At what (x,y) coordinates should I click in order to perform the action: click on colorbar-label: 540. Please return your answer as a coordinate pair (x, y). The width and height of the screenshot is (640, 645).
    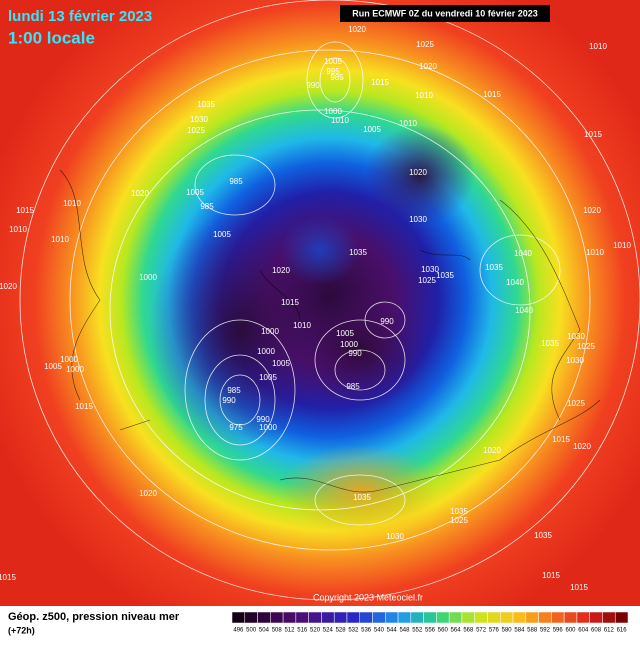
    Looking at the image, I should click on (379, 631).